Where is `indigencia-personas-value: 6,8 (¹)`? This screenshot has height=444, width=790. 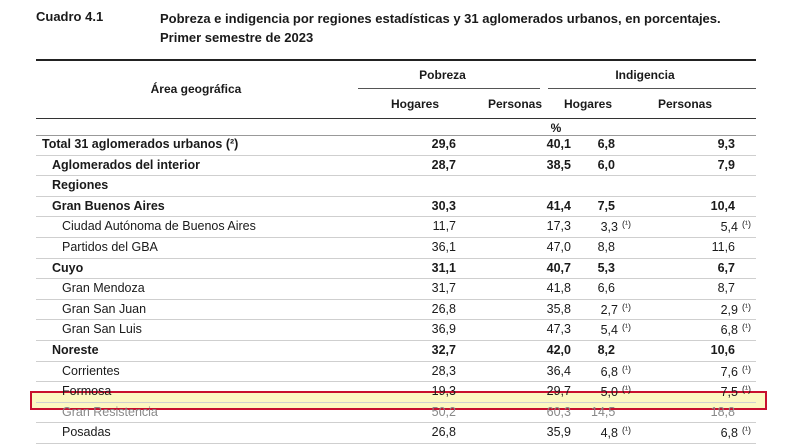
indigencia-personas-value: 6,8 (¹) is located at coordinates (721, 432).